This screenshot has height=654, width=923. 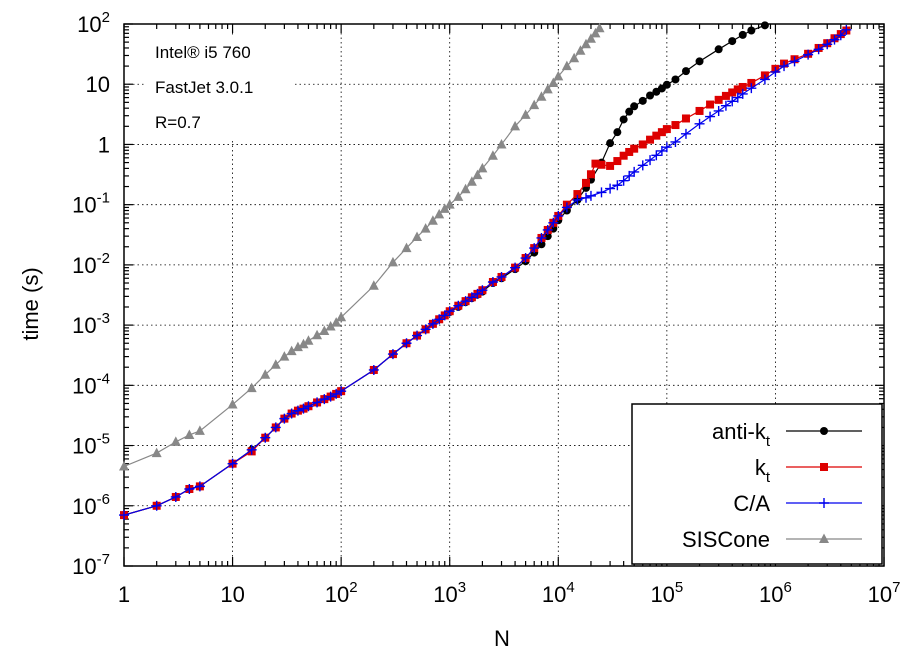 What do you see at coordinates (666, 593) in the screenshot?
I see `x-tick-label: 105` at bounding box center [666, 593].